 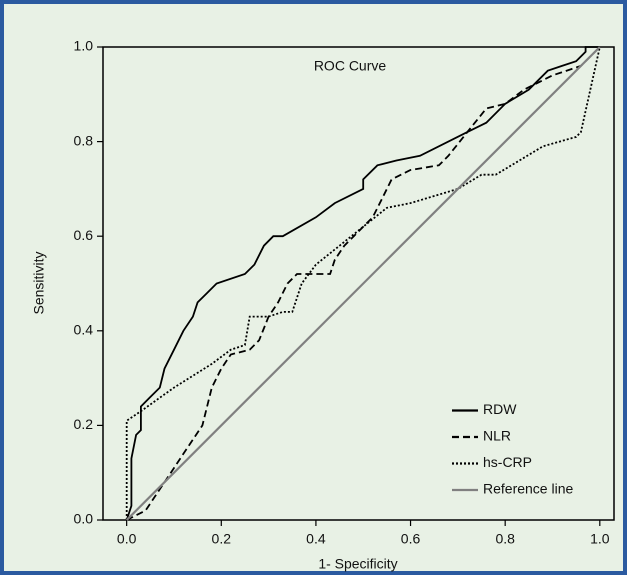 I want to click on y-axis-label: Sensitivity, so click(x=39, y=282).